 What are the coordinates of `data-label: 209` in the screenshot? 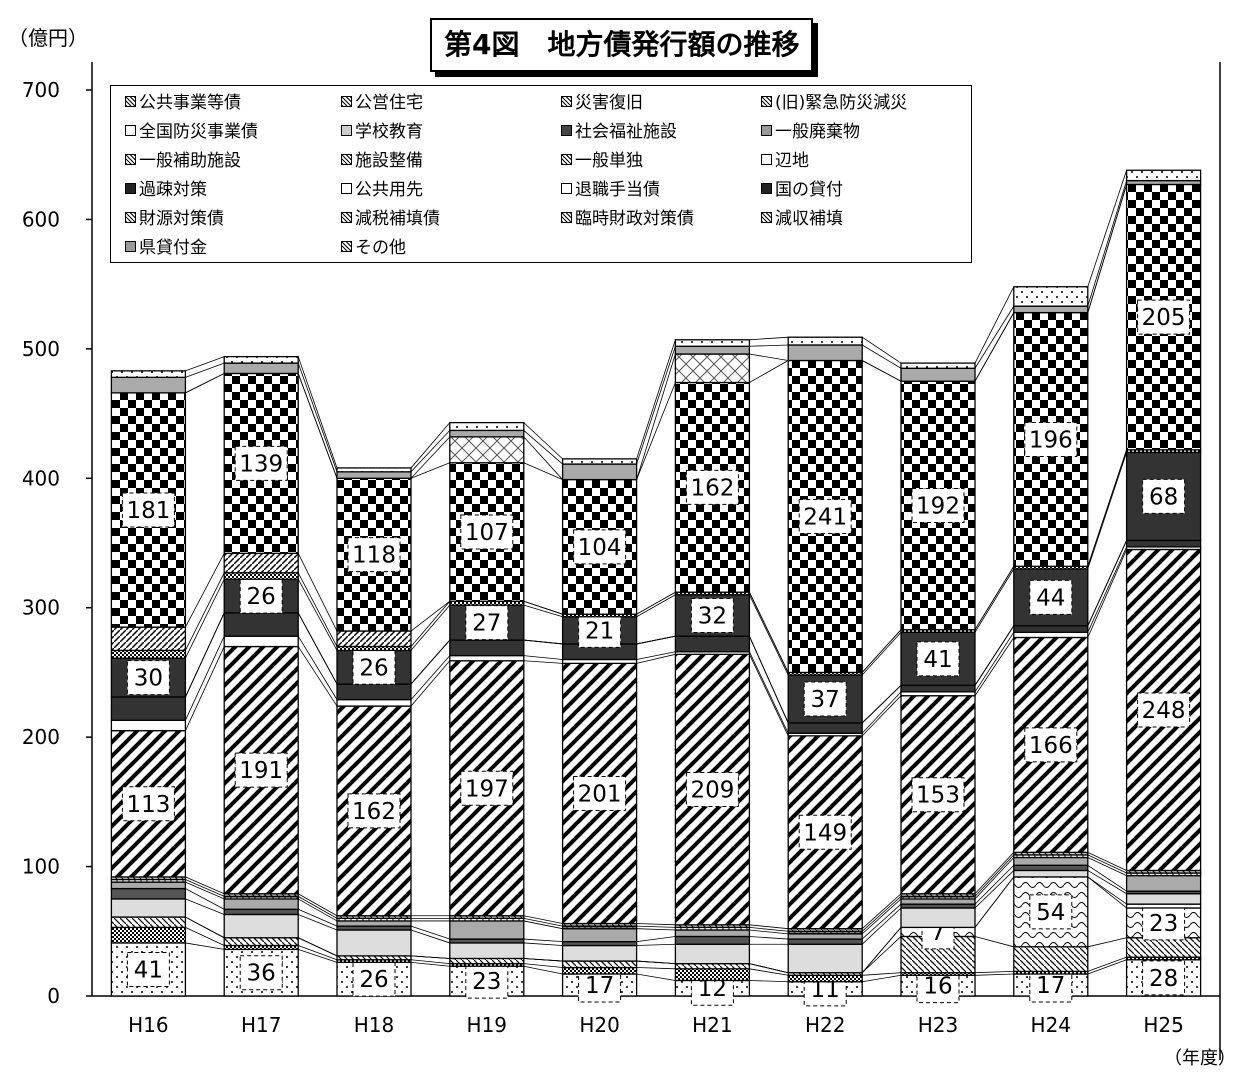 It's located at (712, 791).